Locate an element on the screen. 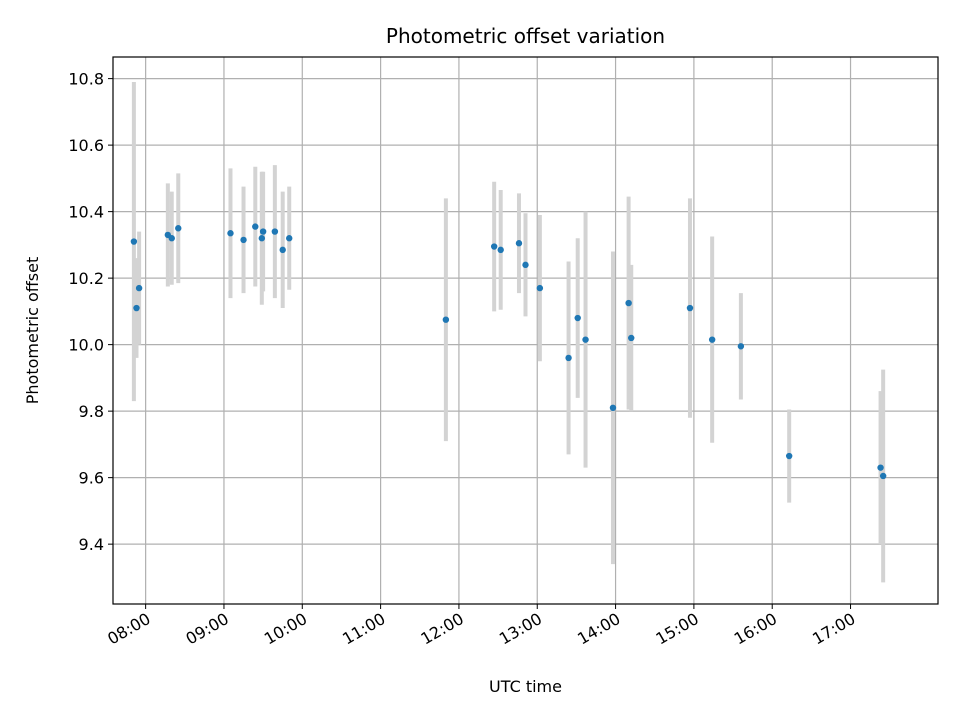  chart-title: Photometric offset variation is located at coordinates (525, 36).